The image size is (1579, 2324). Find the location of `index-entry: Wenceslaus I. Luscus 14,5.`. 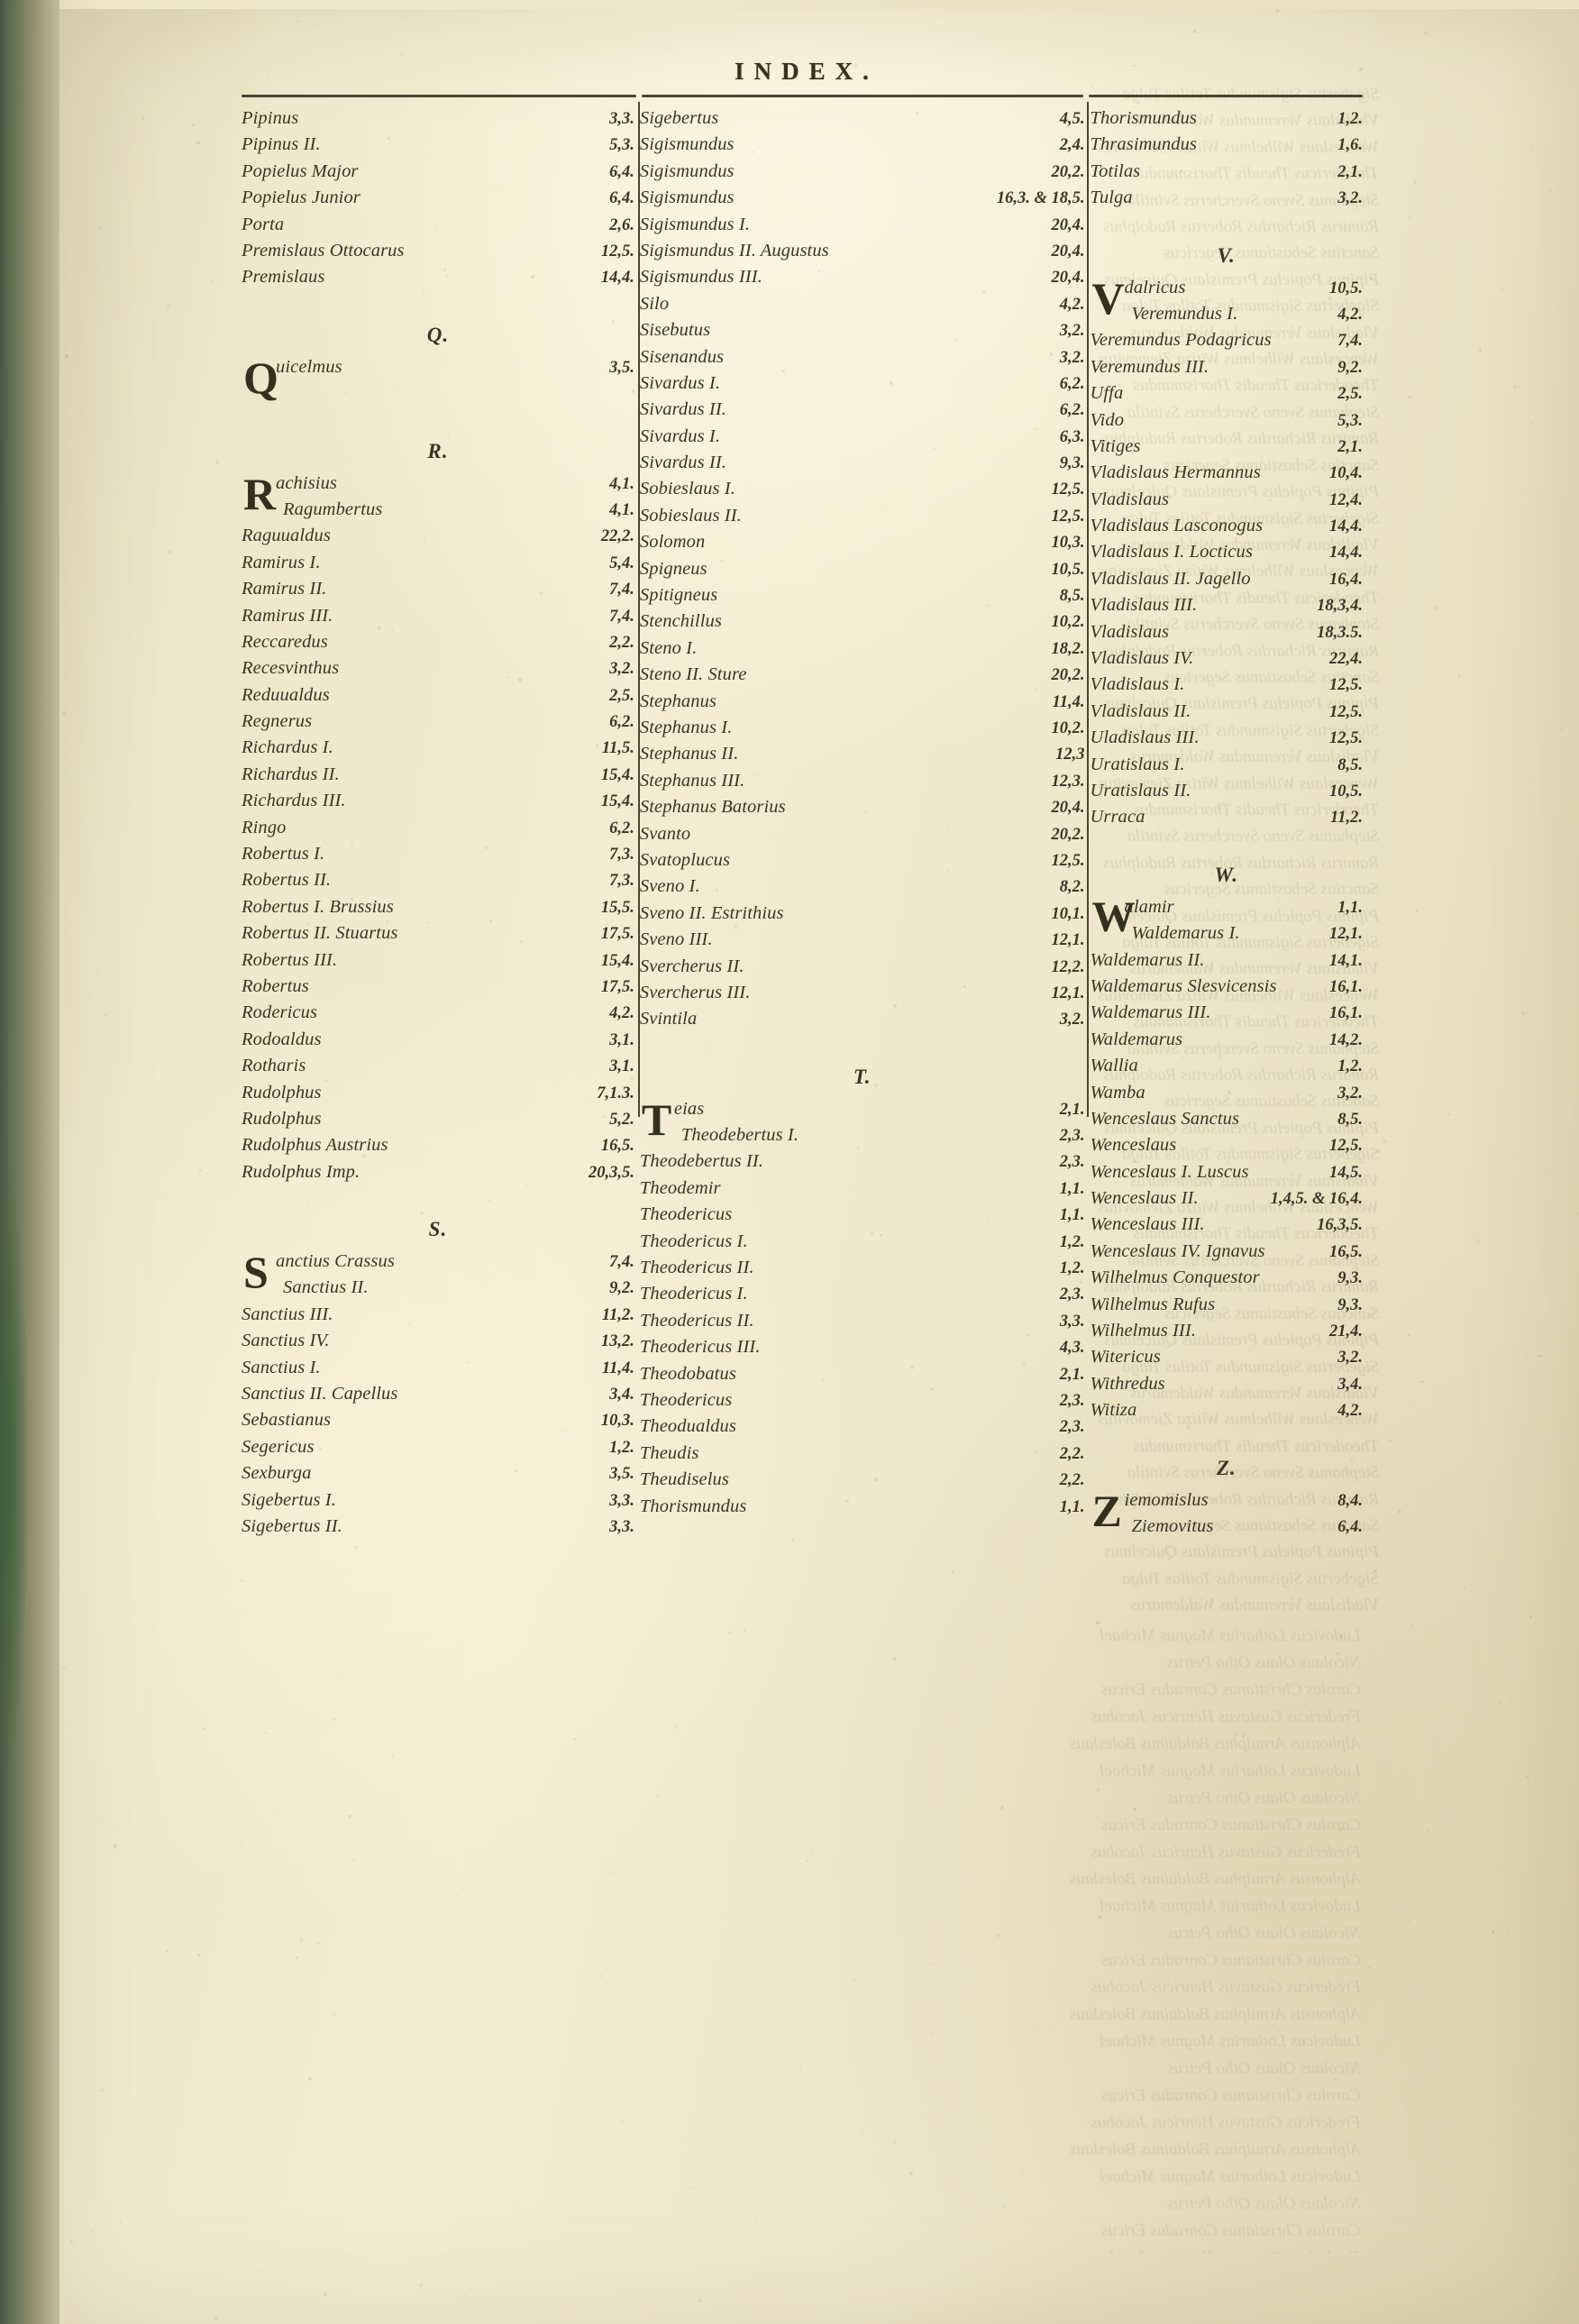

index-entry: Wenceslaus I. Luscus 14,5. is located at coordinates (1226, 1172).